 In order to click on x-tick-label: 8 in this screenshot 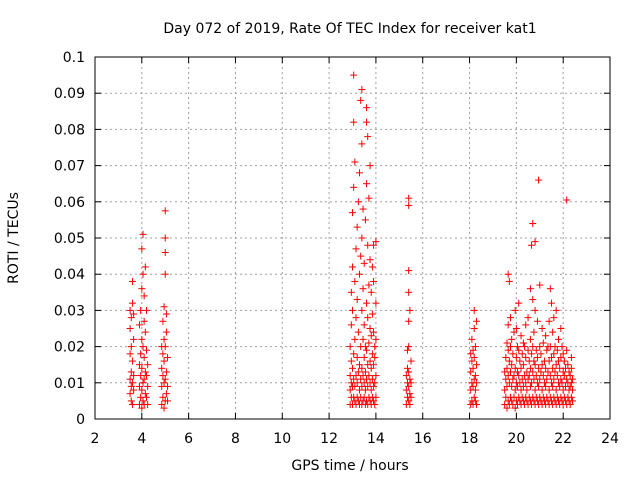, I will do `click(235, 439)`.